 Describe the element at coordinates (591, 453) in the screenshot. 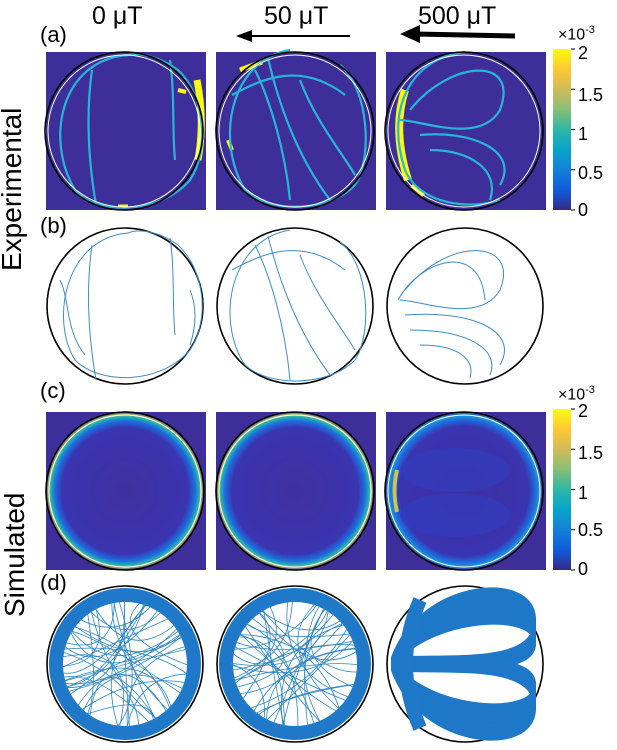

I see `colorbar-bottom-tick-1.5: 1.5` at that location.